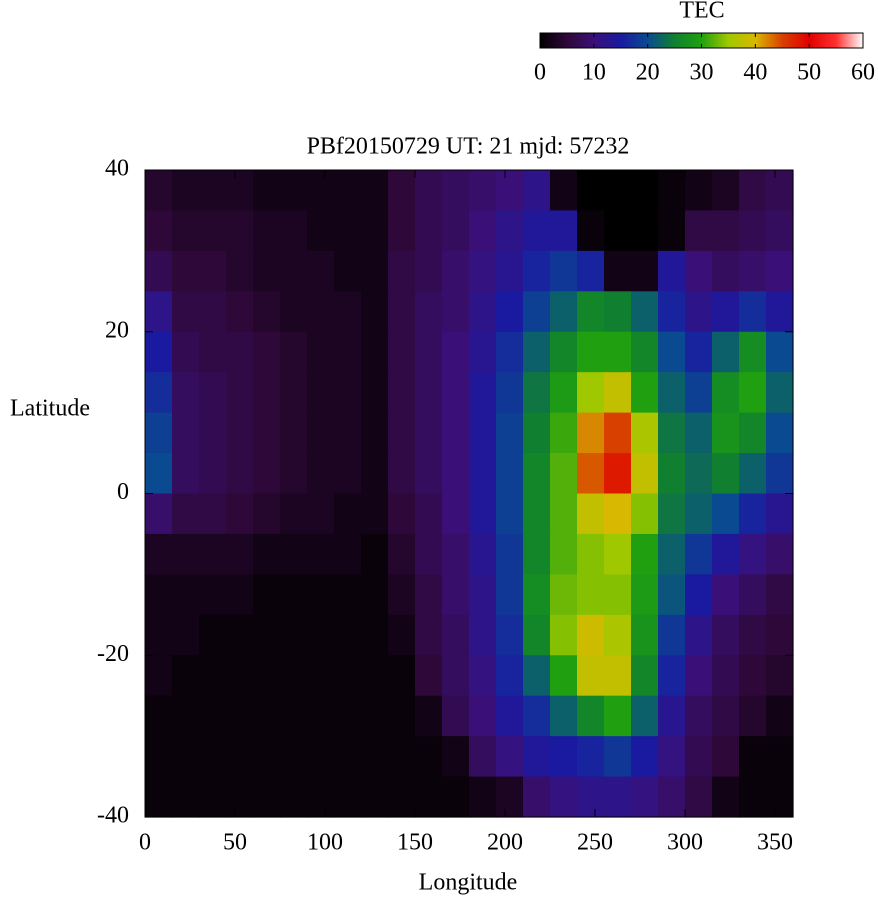 This screenshot has width=878, height=900. What do you see at coordinates (863, 73) in the screenshot?
I see `colorbar-tick-label: 60` at bounding box center [863, 73].